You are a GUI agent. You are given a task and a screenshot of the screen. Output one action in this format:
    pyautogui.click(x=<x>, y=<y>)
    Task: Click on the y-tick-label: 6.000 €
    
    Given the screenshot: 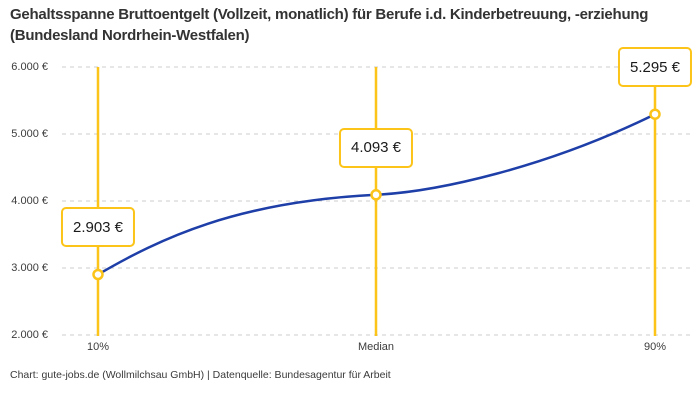 What is the action you would take?
    pyautogui.click(x=29, y=67)
    